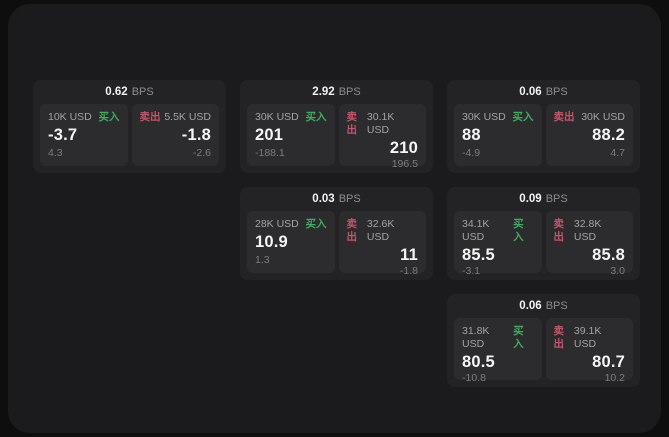 This screenshot has width=669, height=437. I want to click on buy-tile: 10K USD 买入 -3.7 4.3, so click(84, 135).